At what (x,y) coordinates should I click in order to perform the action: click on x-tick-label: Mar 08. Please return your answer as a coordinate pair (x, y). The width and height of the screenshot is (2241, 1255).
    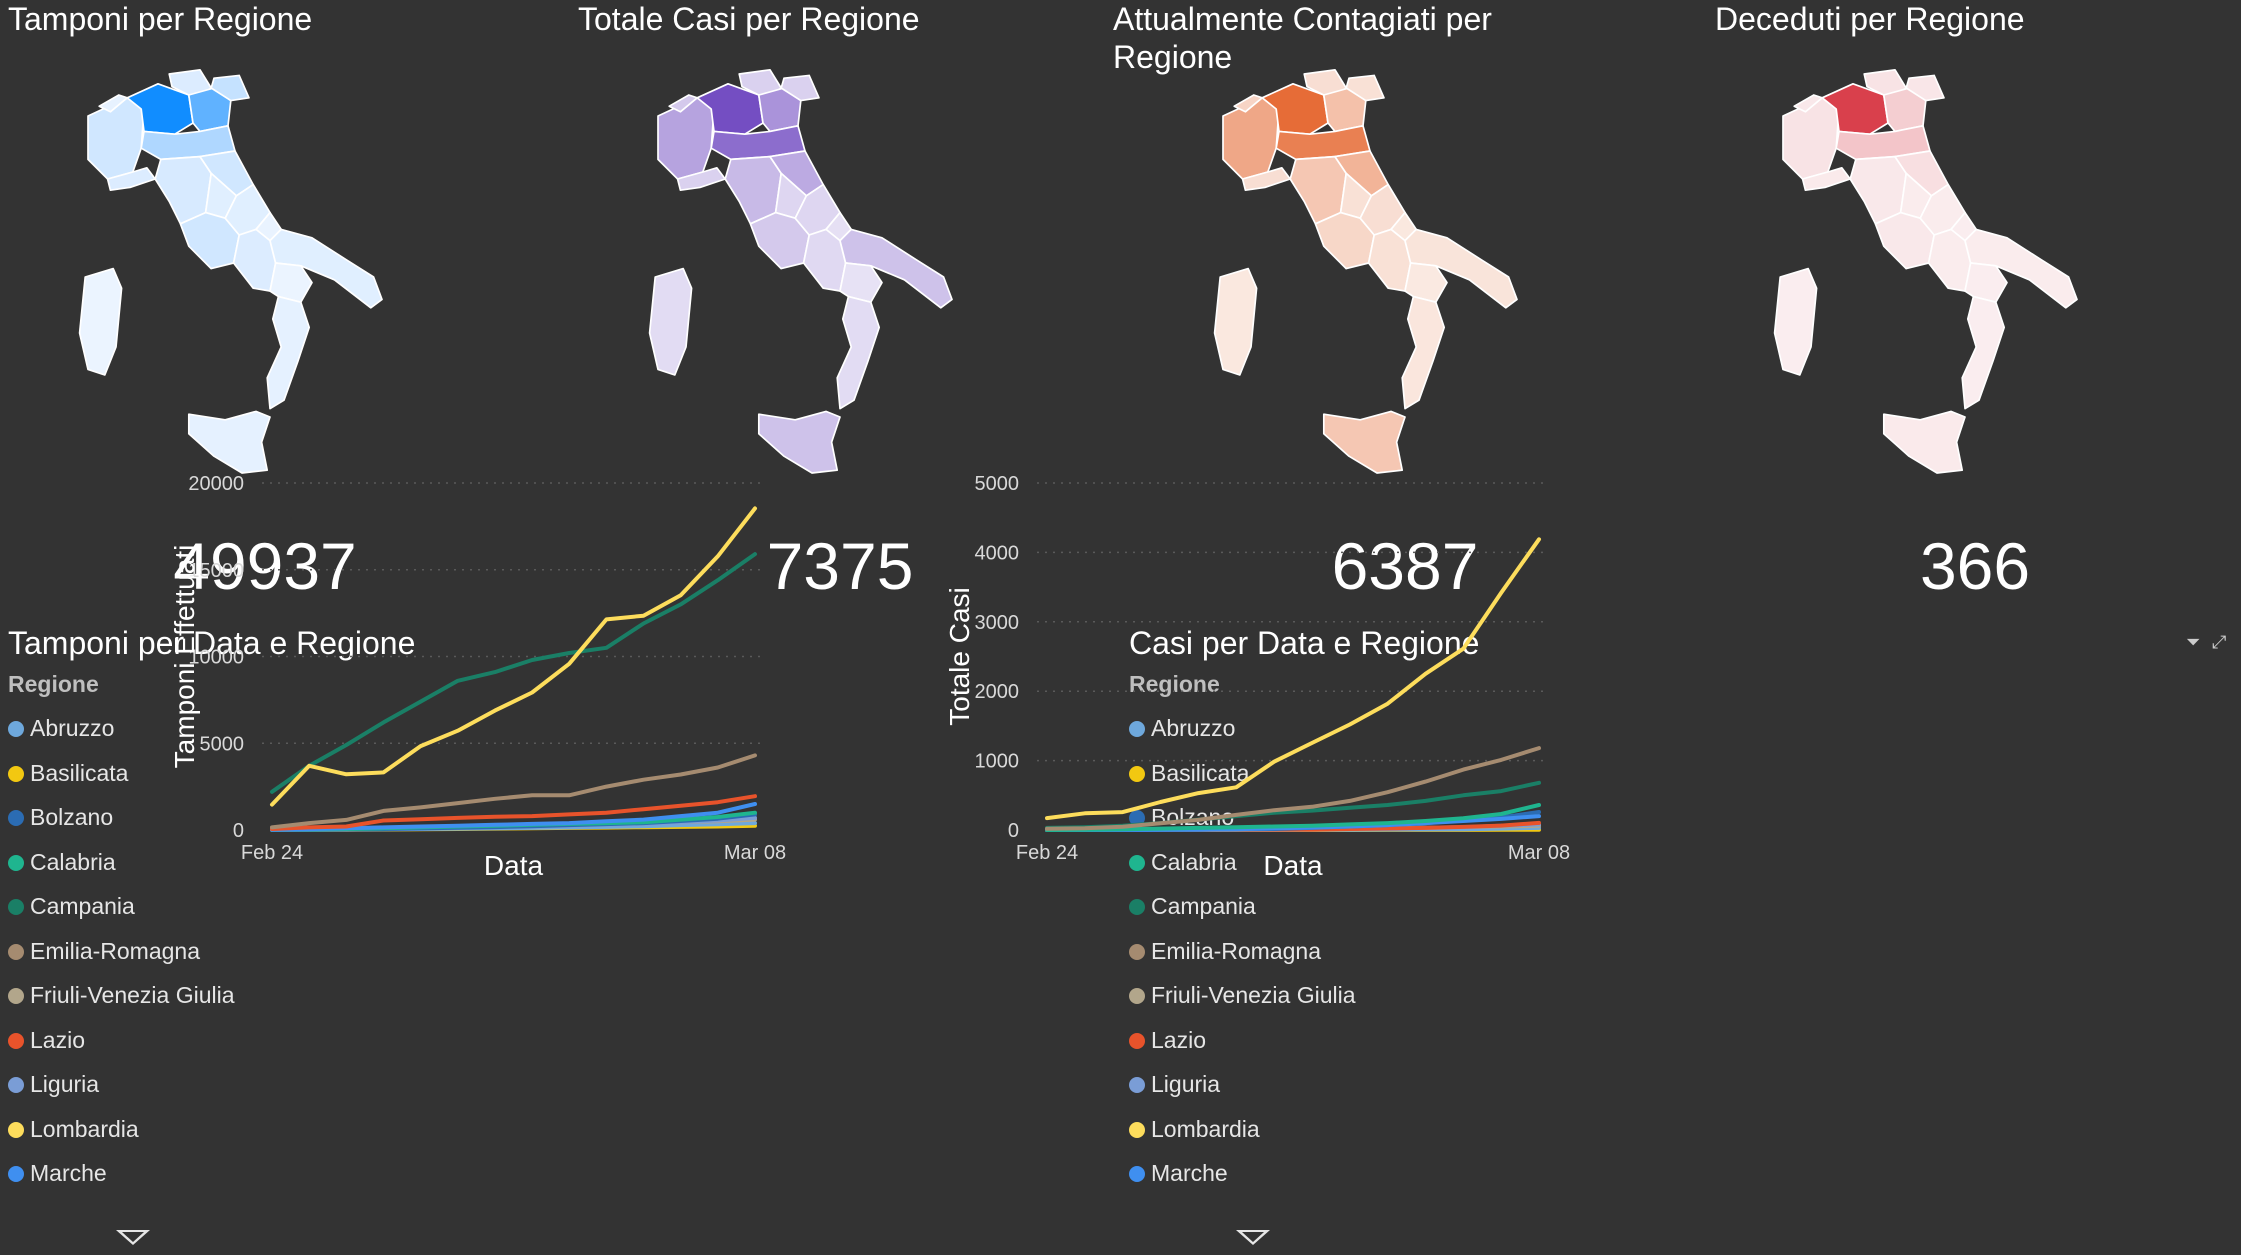
    Looking at the image, I should click on (1539, 853).